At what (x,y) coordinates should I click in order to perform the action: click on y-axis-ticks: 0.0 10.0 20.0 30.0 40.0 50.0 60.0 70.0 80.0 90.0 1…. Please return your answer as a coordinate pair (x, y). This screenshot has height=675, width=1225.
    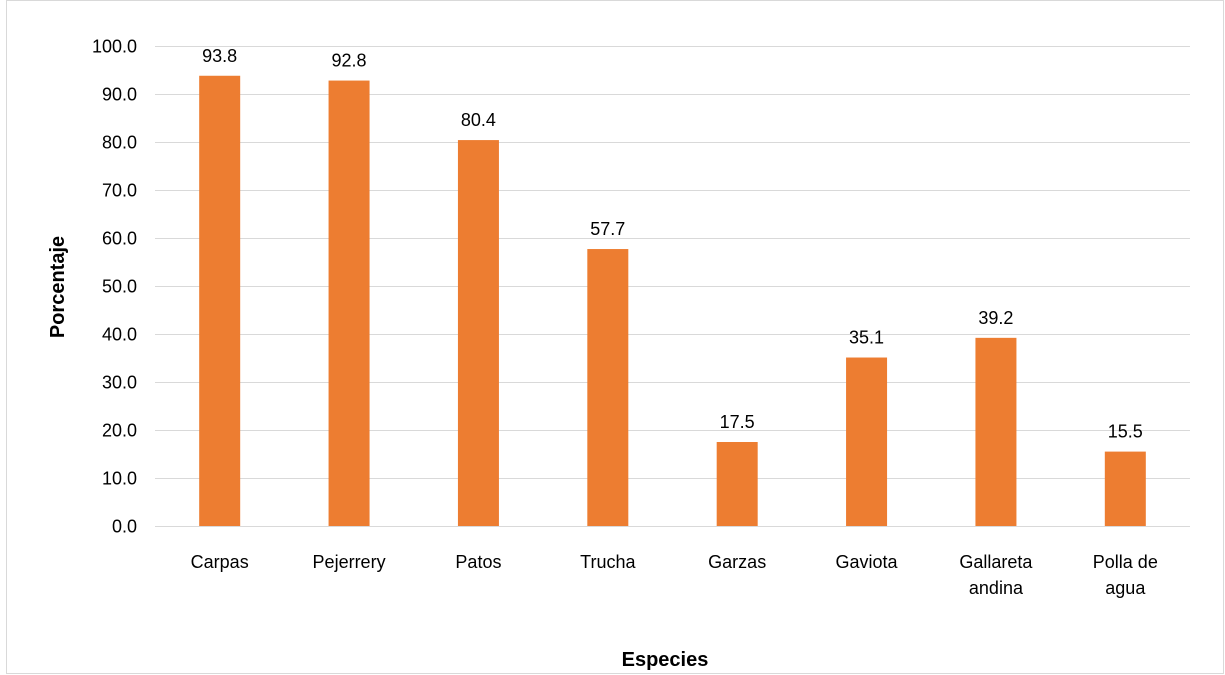
    Looking at the image, I should click on (114, 287).